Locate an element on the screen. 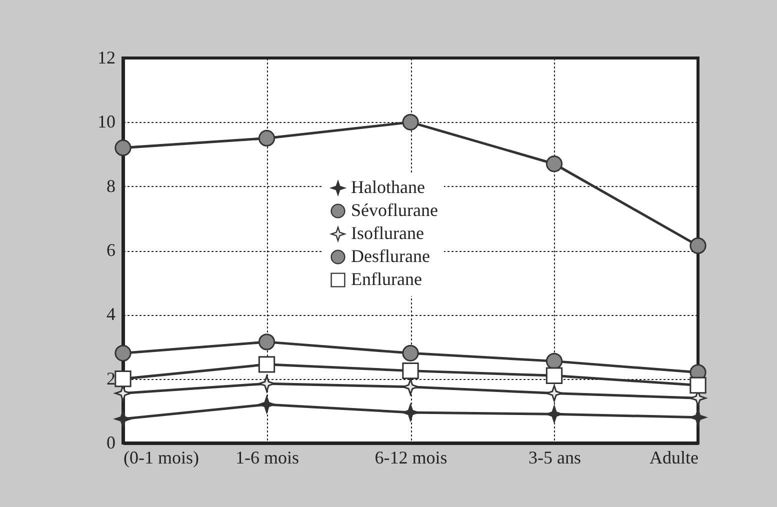 Image resolution: width=777 pixels, height=507 pixels. legend-label: Enflurane is located at coordinates (386, 279).